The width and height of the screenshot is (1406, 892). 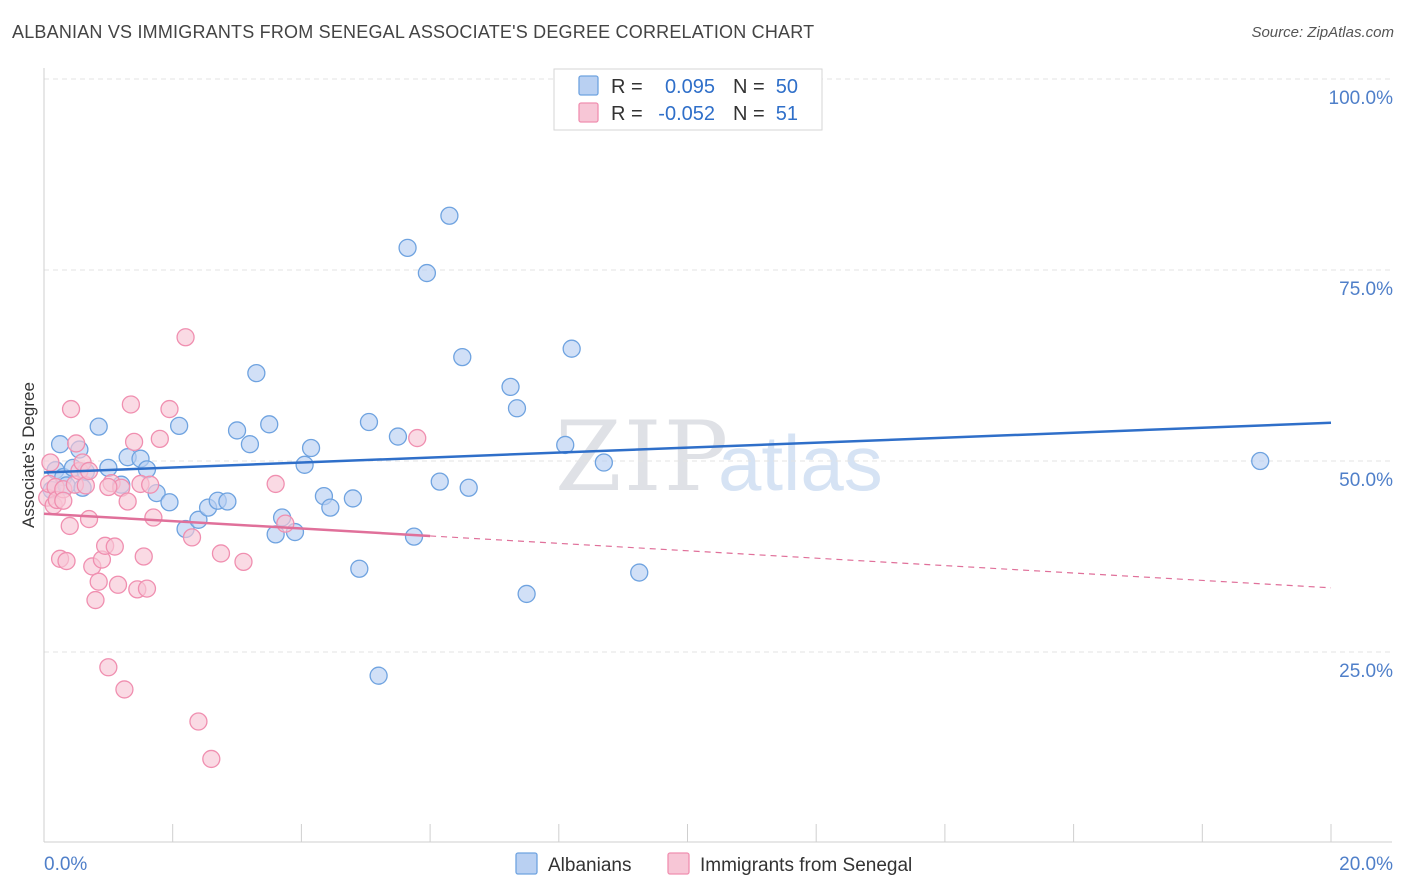 I want to click on senegal-trend-line-extension, so click(x=881, y=562).